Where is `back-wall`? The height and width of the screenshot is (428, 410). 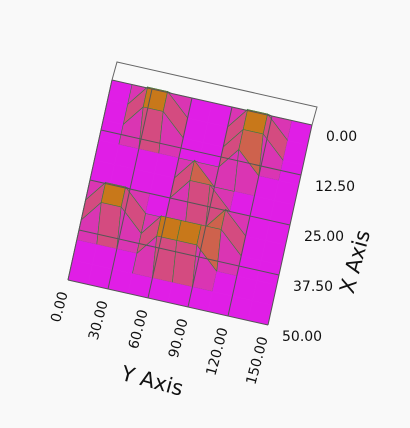
back-wall is located at coordinates (214, 93).